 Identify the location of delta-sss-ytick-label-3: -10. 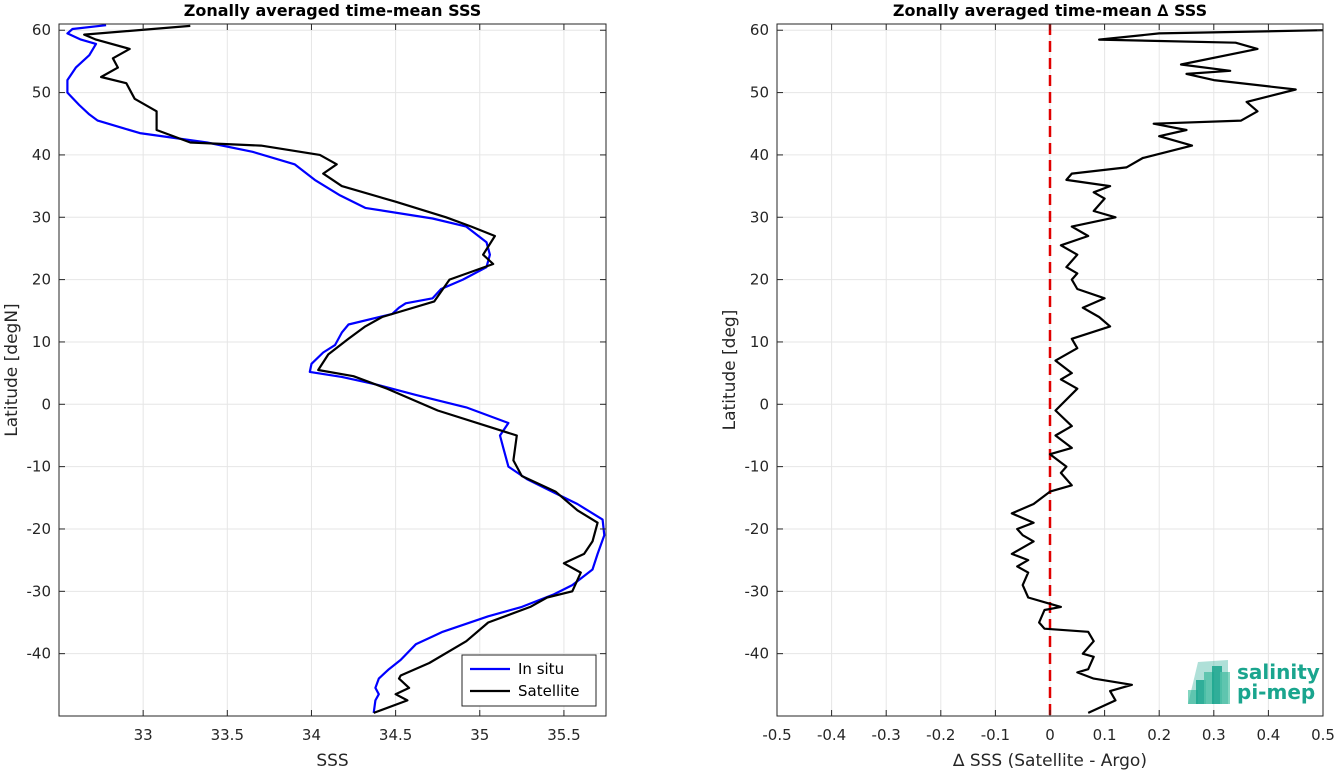
(757, 467).